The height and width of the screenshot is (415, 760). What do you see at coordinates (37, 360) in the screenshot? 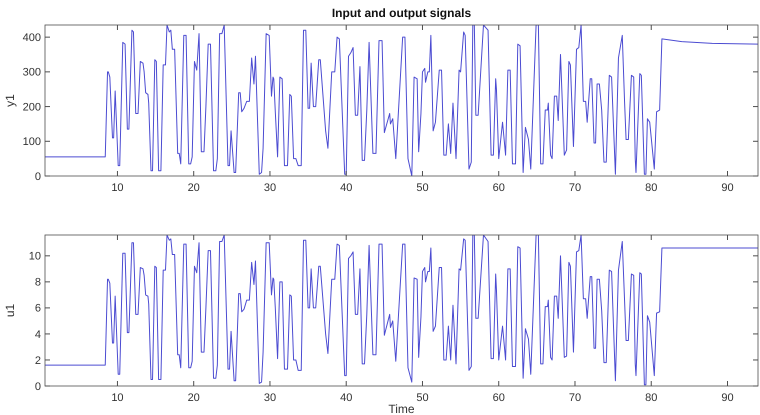
I see `y-tick-label: 2` at bounding box center [37, 360].